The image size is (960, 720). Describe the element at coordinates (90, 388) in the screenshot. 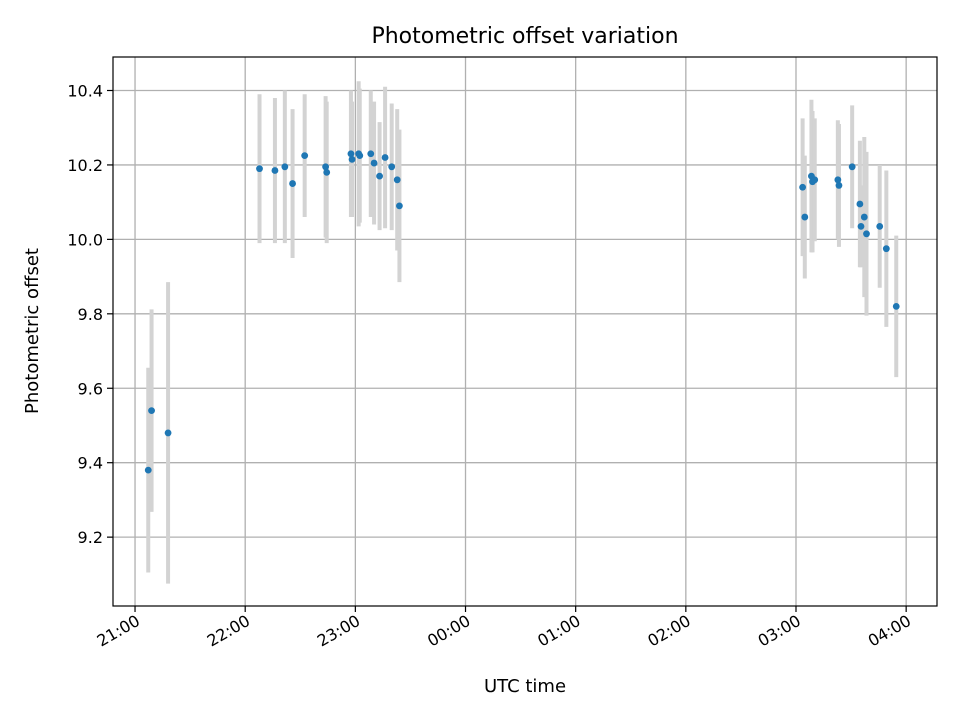

I see `y-tick-label: 9.6` at that location.